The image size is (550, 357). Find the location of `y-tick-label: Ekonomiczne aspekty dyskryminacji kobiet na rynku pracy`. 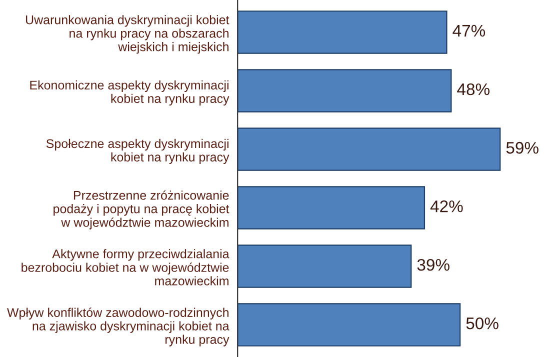

y-tick-label: Ekonomiczne aspekty dyskryminacji kobiet na rynku pracy is located at coordinates (130, 93).